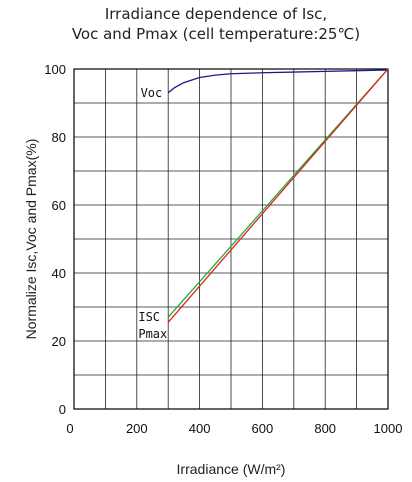 This screenshot has width=412, height=482. Describe the element at coordinates (216, 34) in the screenshot. I see `chart-title-line-2: Voc and Pmax (cell temperature:25℃)` at that location.